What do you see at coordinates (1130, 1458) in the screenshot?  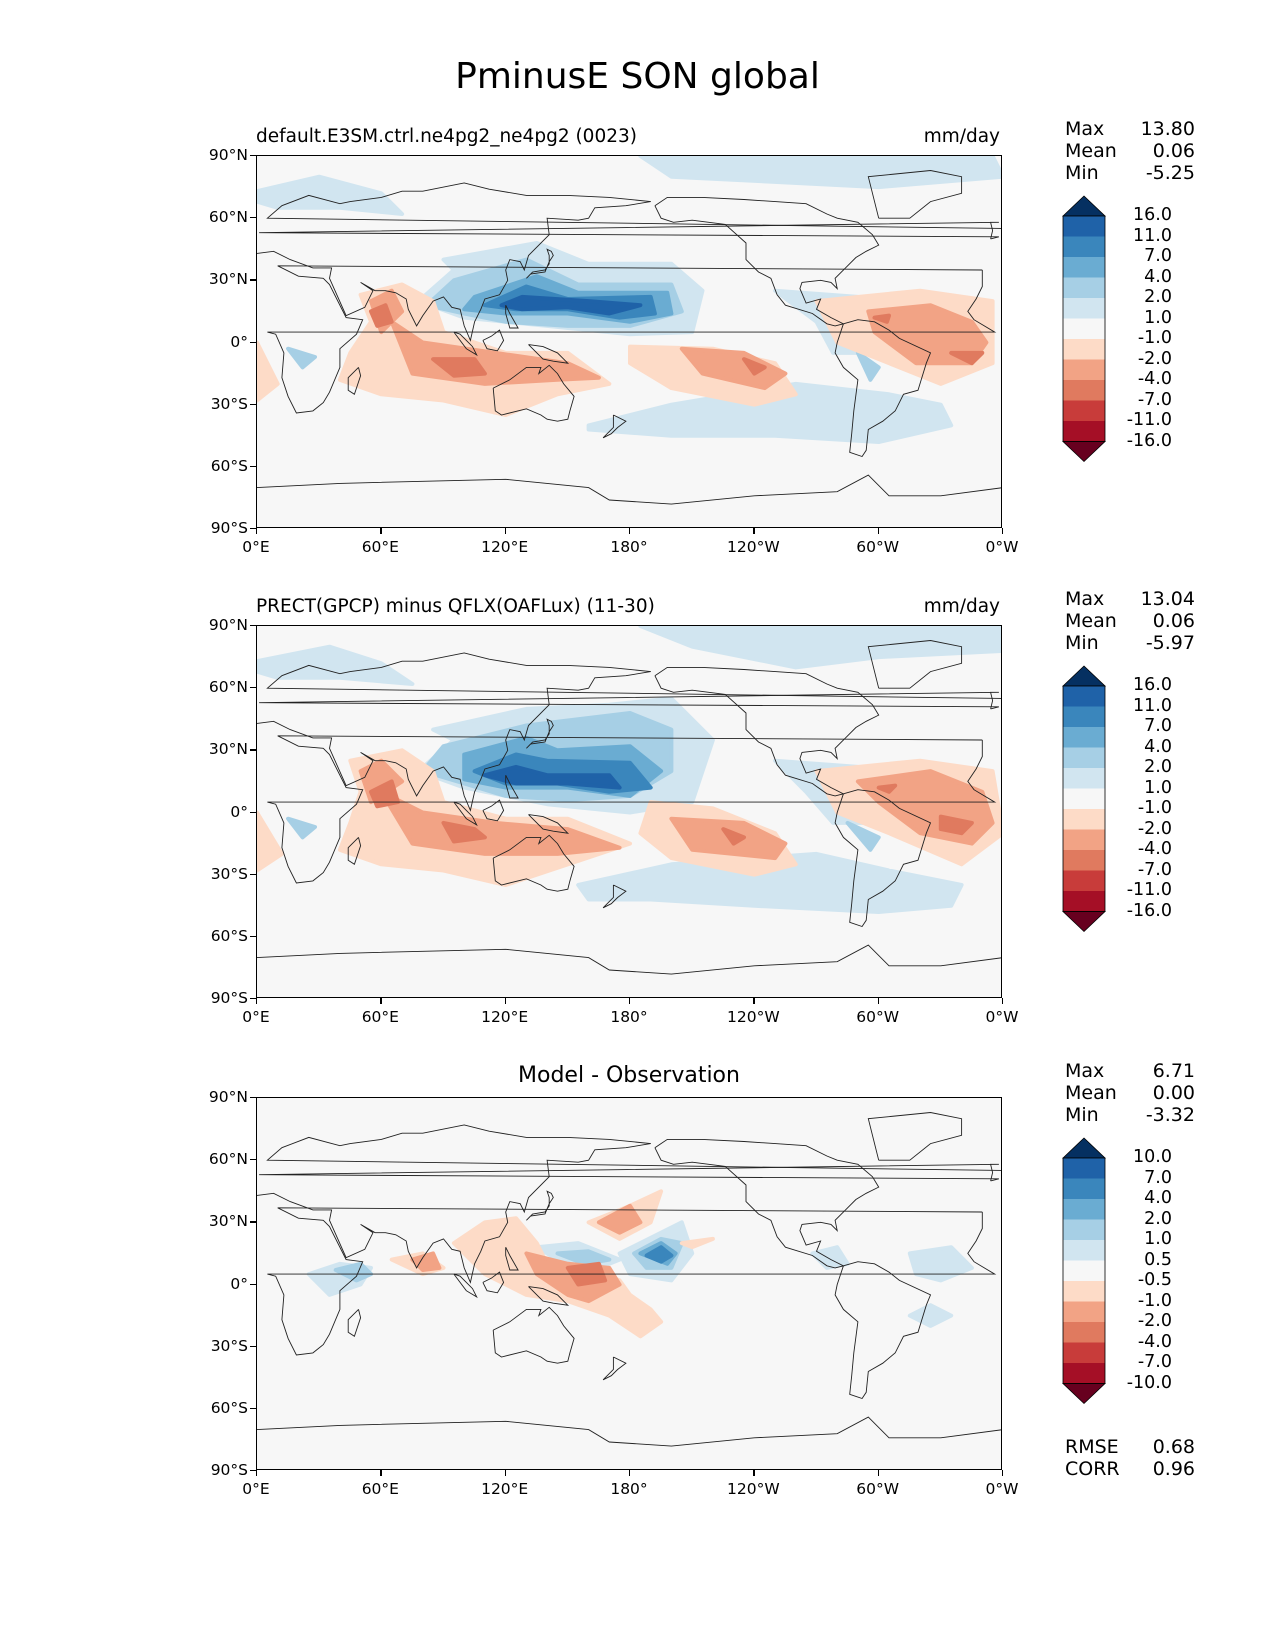 I see `error-stats: RMSE 0.68 CORR 0.96` at bounding box center [1130, 1458].